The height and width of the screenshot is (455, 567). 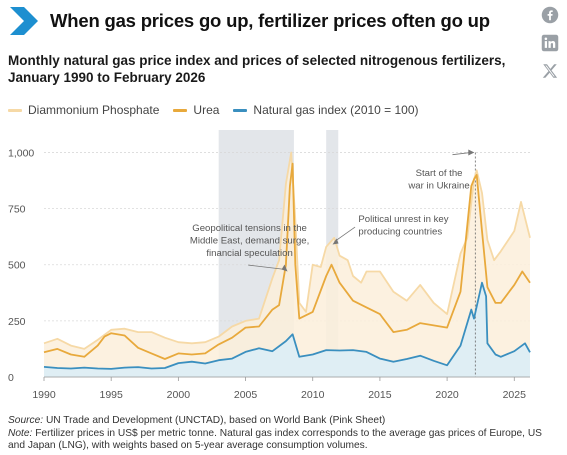 I want to click on legend-item-gas: Natural gas index (2010 = 100), so click(x=326, y=110).